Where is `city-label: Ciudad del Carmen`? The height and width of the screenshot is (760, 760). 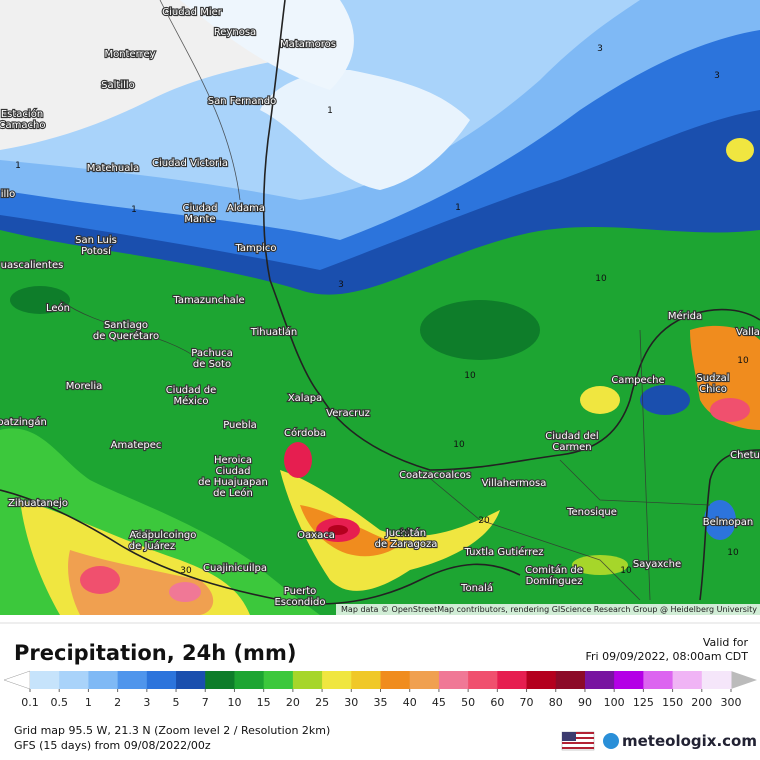 city-label: Ciudad del Carmen is located at coordinates (571, 442).